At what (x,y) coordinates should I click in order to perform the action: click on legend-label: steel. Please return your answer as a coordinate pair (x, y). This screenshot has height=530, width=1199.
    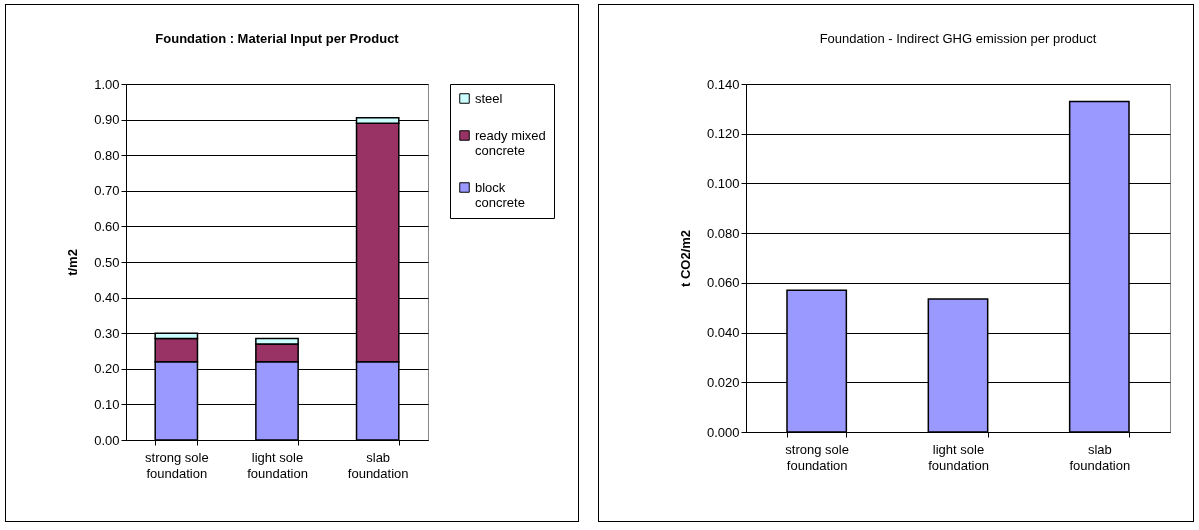
    Looking at the image, I should click on (489, 98).